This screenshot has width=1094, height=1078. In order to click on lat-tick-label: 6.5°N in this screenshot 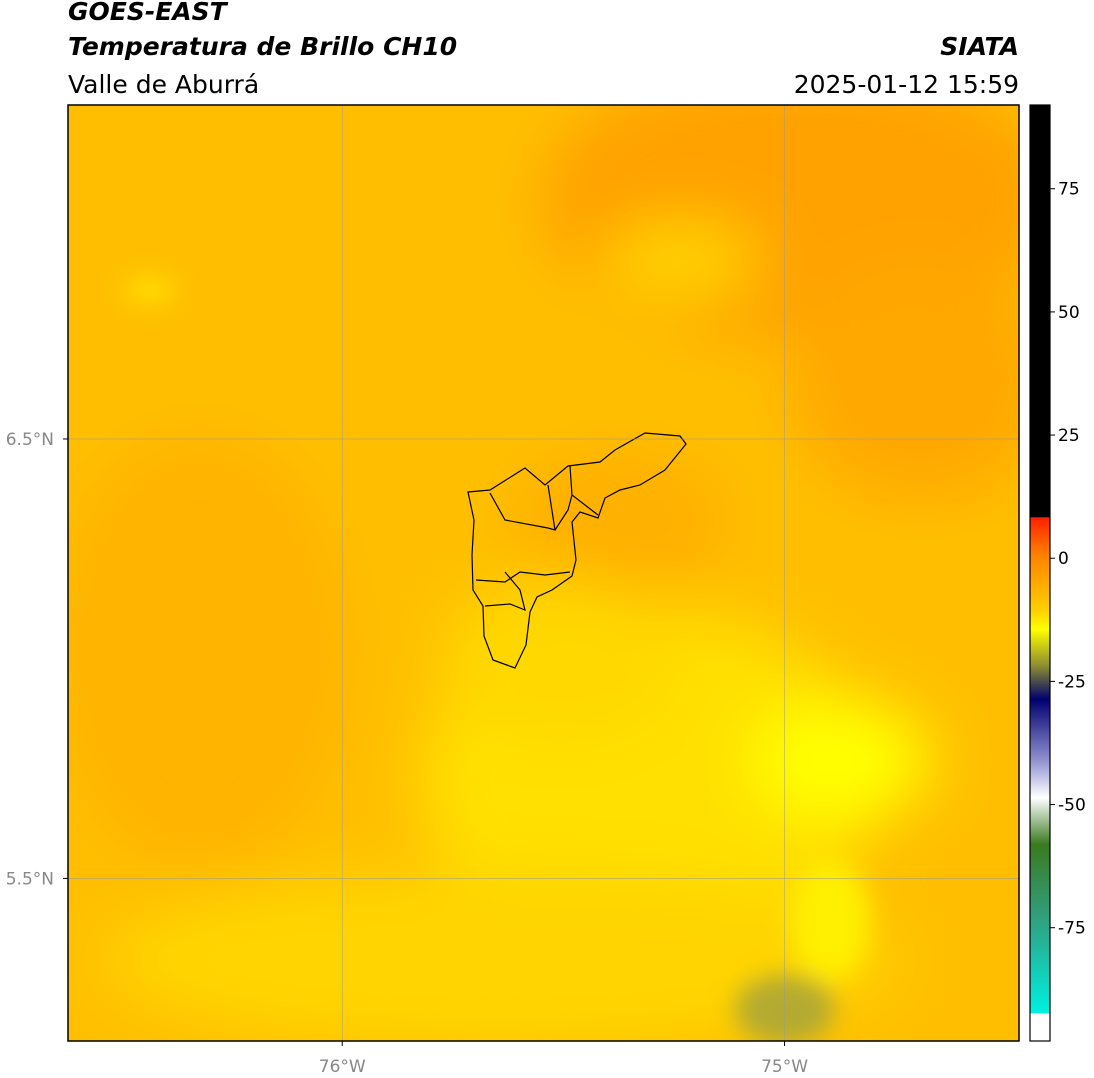, I will do `click(30, 440)`.